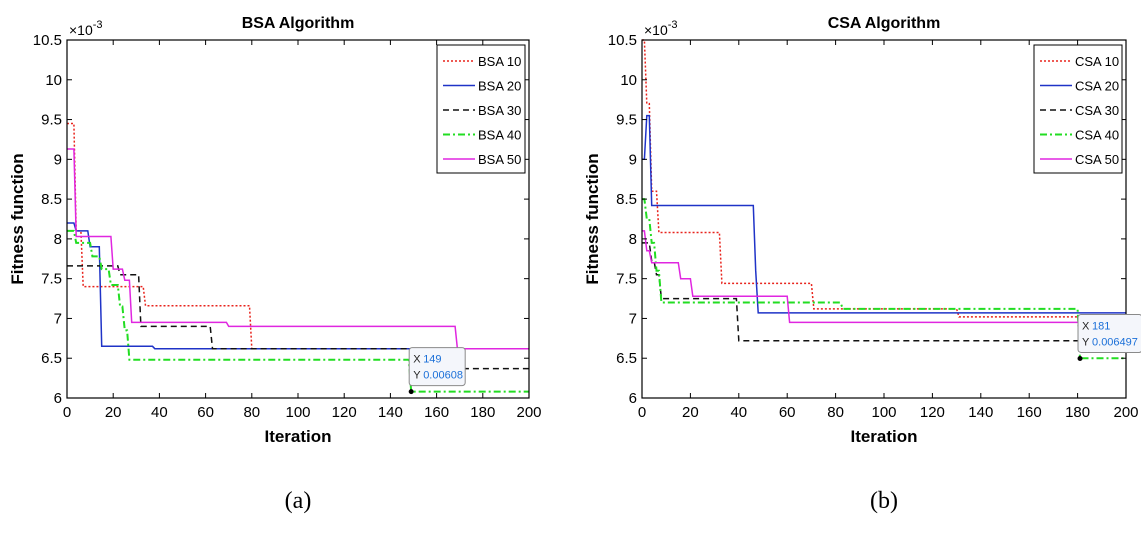 The height and width of the screenshot is (533, 1141). I want to click on figure-caption: (a), so click(298, 501).